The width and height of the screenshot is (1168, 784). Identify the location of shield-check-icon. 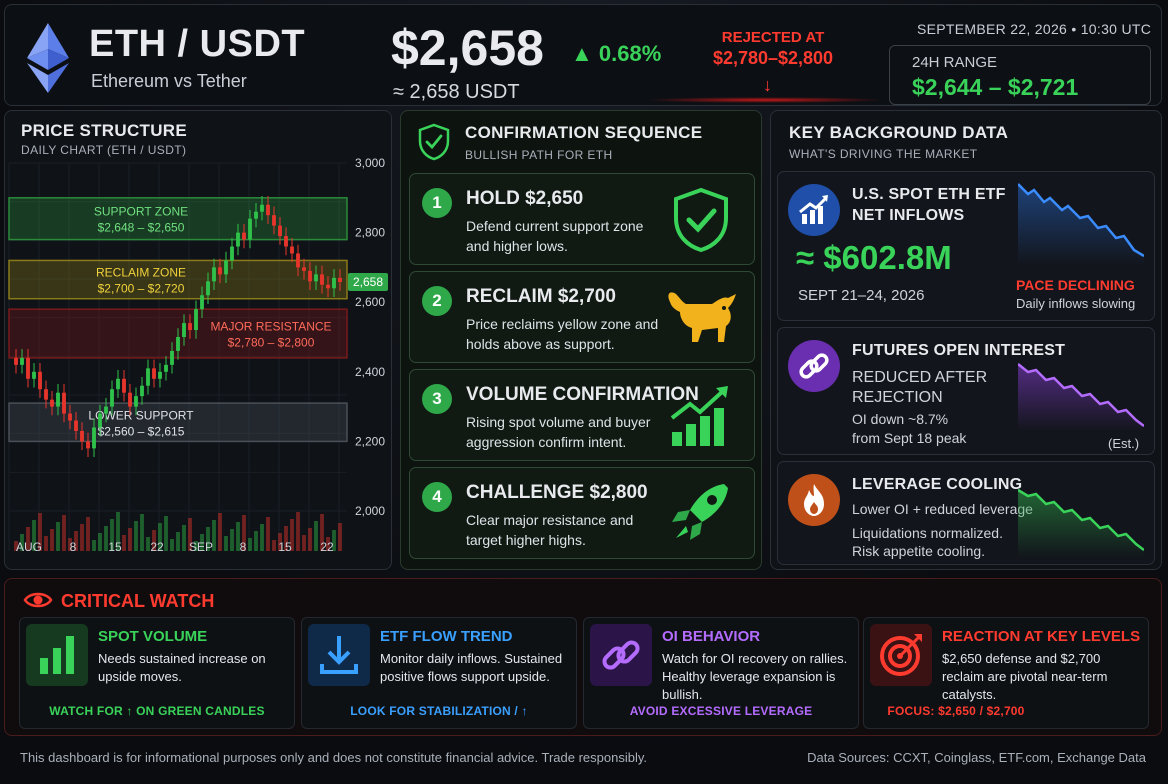
(701, 220).